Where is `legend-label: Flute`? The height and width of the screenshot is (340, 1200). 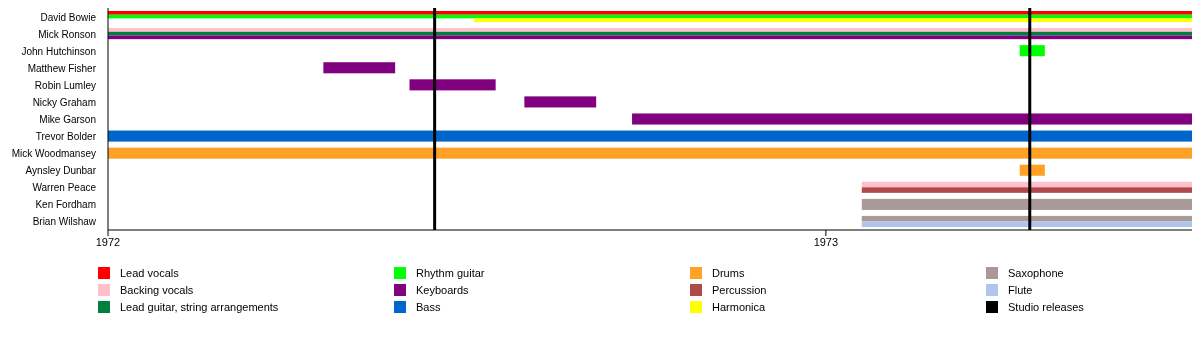 legend-label: Flute is located at coordinates (1020, 289).